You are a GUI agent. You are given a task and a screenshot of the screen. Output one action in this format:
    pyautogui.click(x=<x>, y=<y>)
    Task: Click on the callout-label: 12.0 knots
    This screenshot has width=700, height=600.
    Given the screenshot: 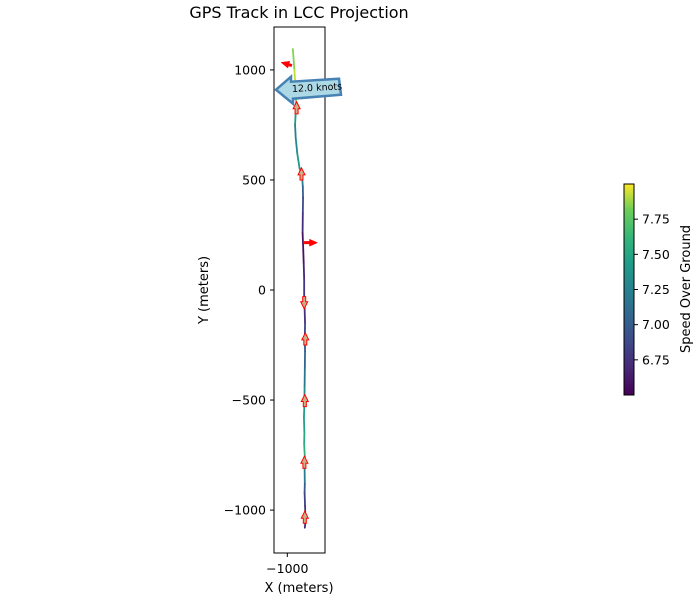 What is the action you would take?
    pyautogui.click(x=317, y=88)
    